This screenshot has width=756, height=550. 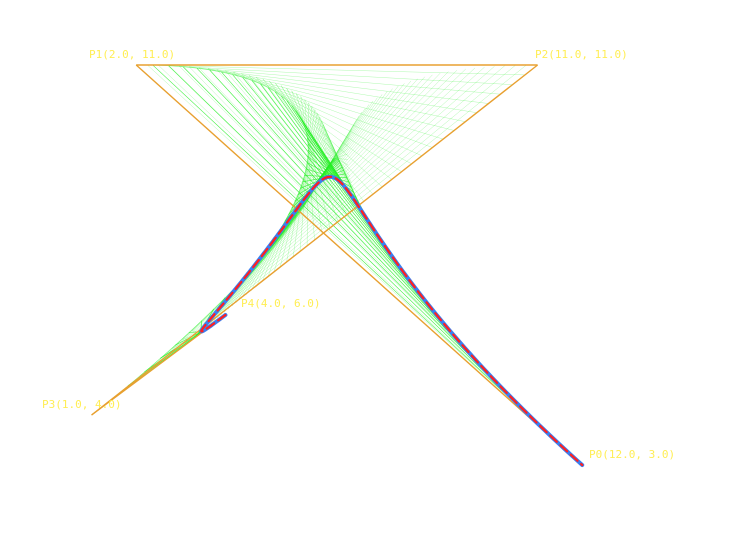 I want to click on label-p4: P4(4.0, 6.0), so click(x=280, y=303).